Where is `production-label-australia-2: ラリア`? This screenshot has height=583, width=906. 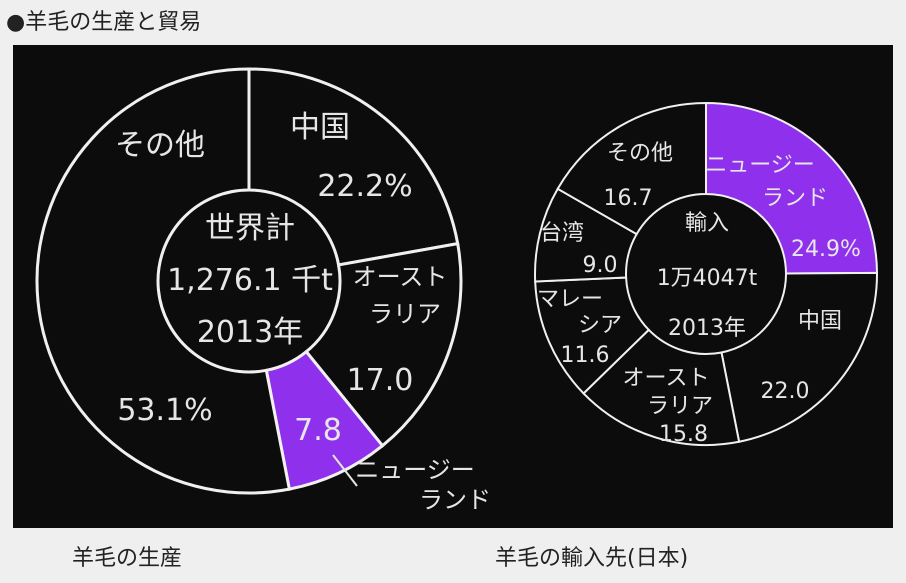
production-label-australia-2: ラリア is located at coordinates (405, 314).